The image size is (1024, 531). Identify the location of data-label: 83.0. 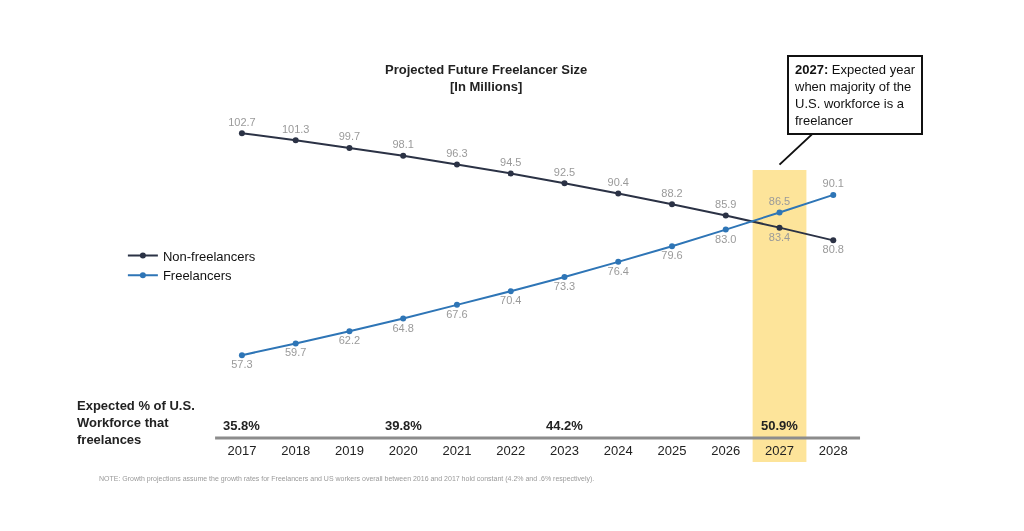
(726, 238).